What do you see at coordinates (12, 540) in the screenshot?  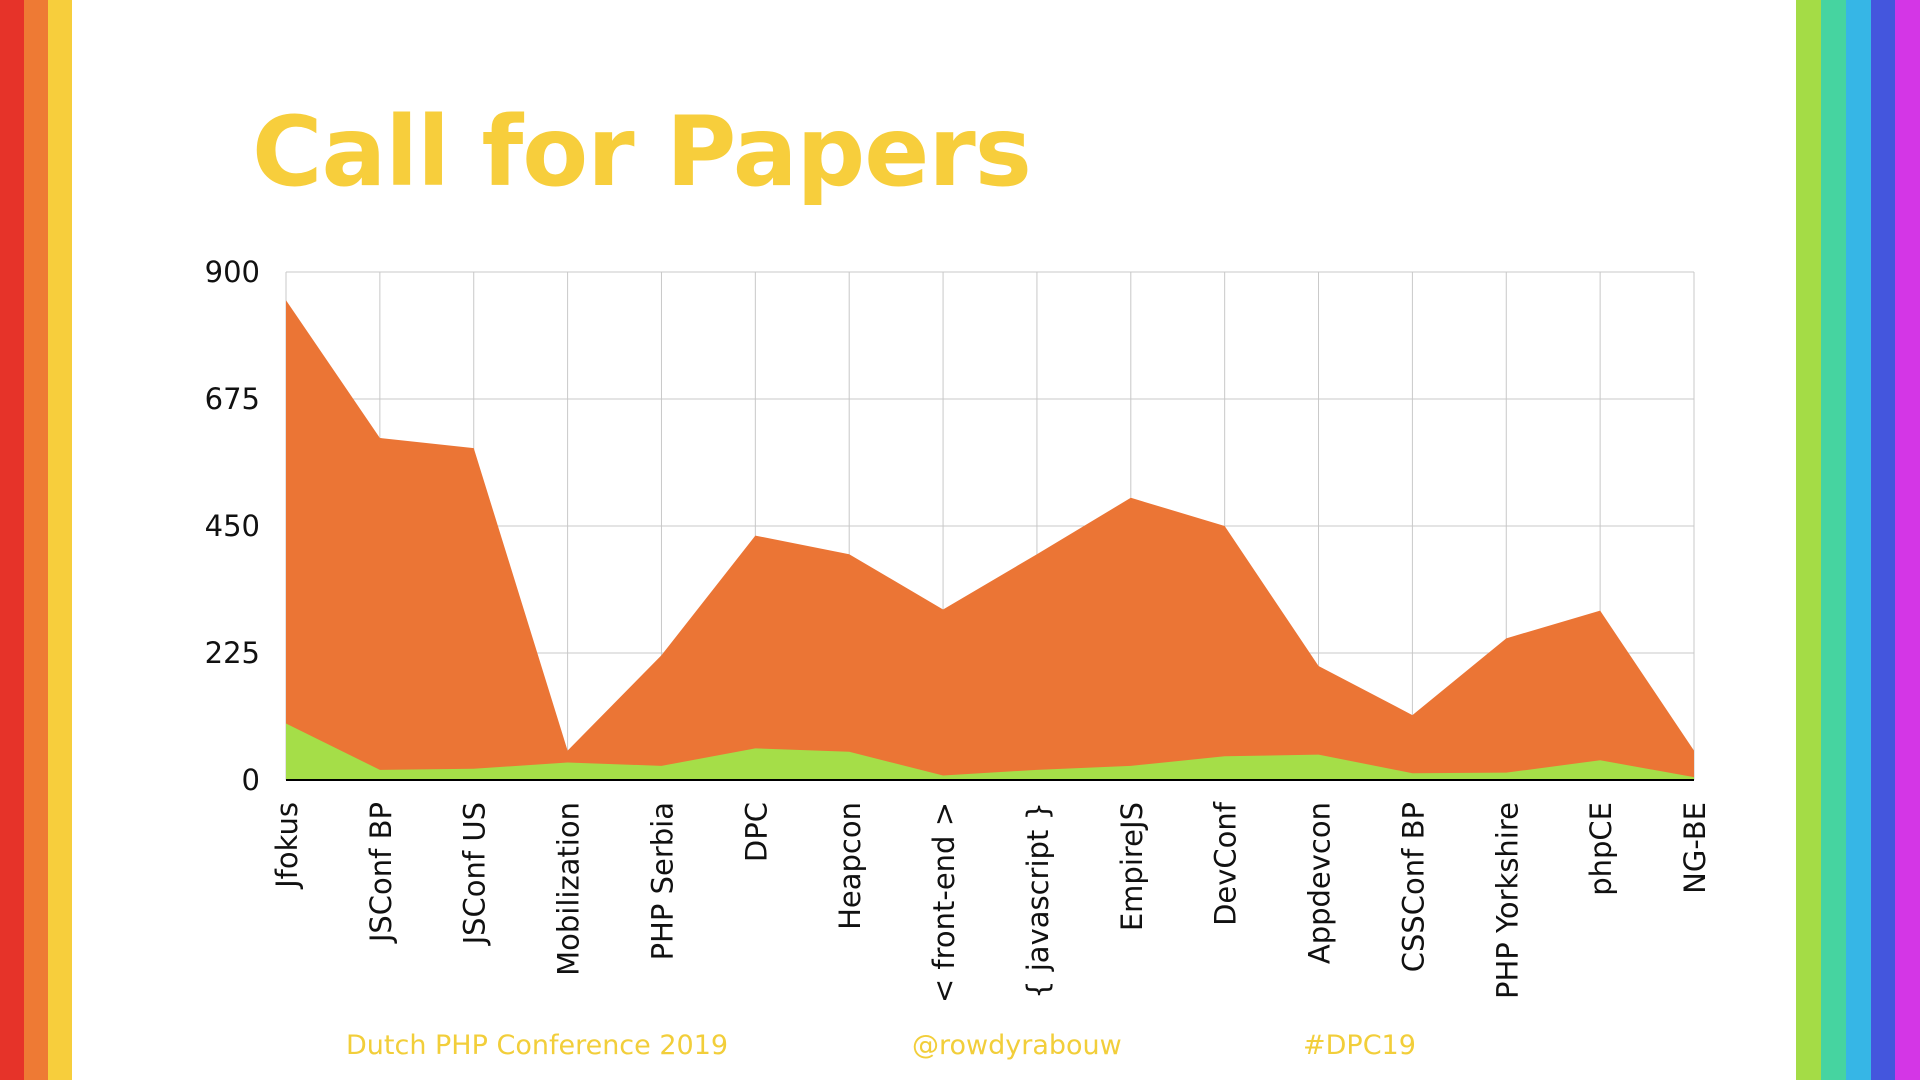 I see `stripe-red` at bounding box center [12, 540].